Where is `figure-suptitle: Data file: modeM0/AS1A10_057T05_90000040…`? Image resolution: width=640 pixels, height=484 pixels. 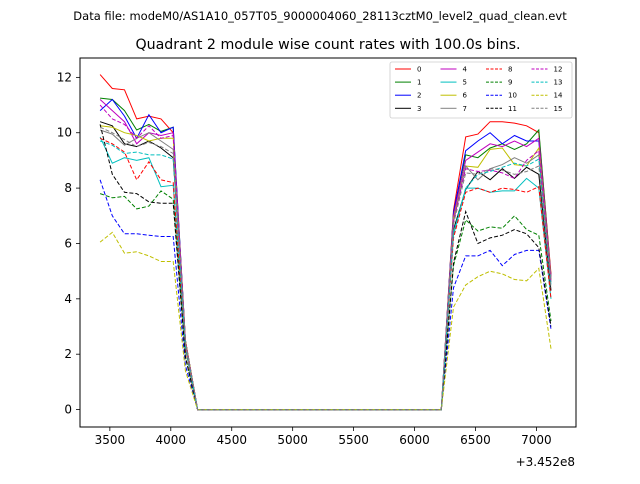
figure-suptitle: Data file: modeM0/AS1A10_057T05_90000040… is located at coordinates (320, 16).